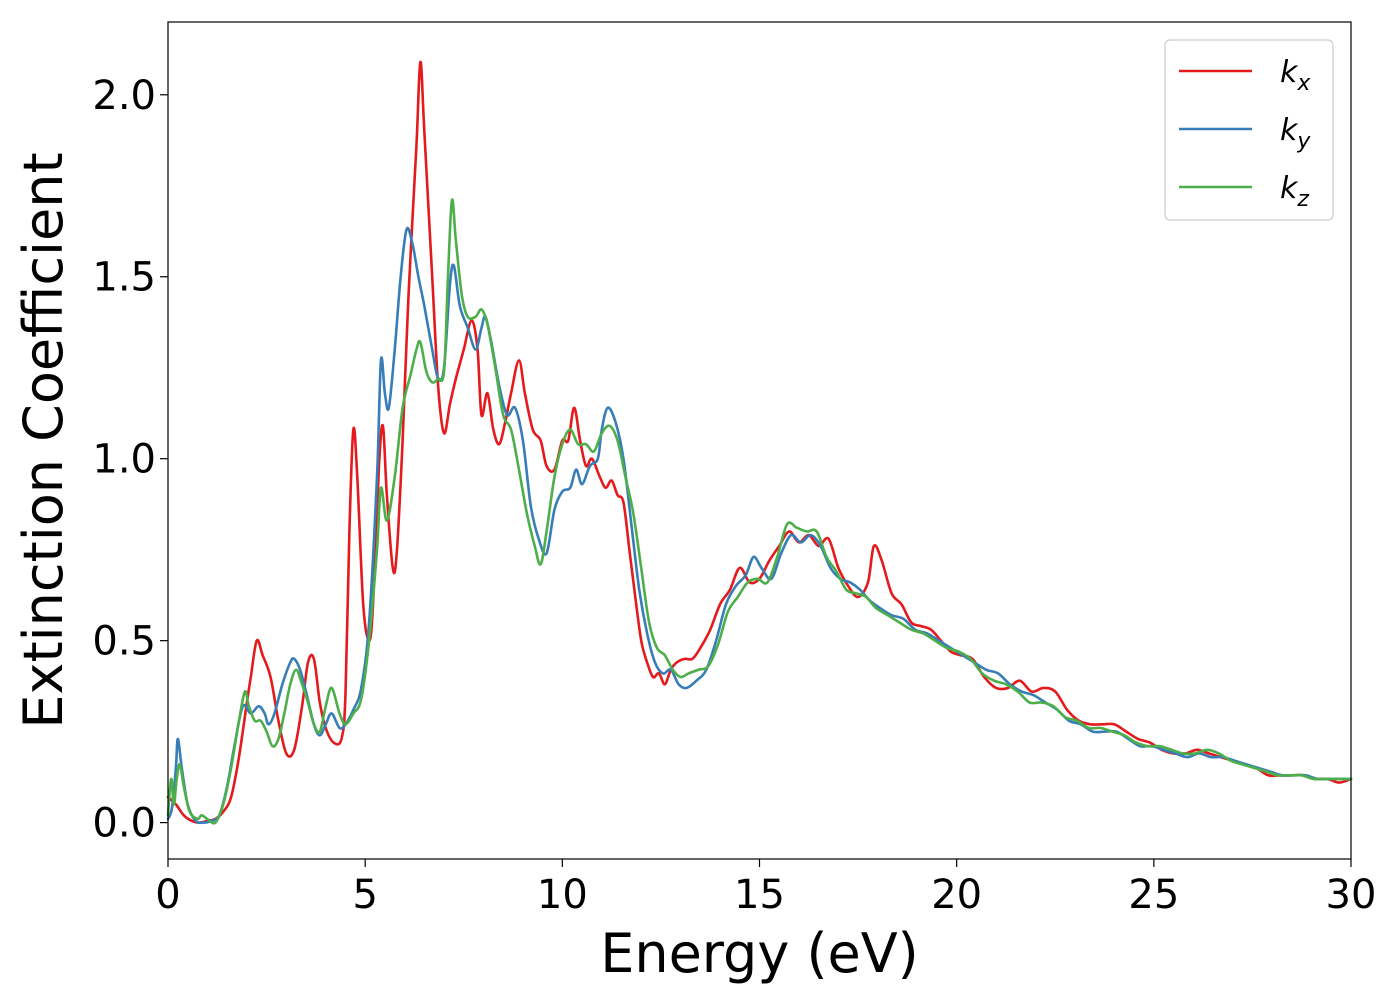 Image resolution: width=1400 pixels, height=1004 pixels. Describe the element at coordinates (759, 953) in the screenshot. I see `x-axis-label: Energy (eV)` at that location.